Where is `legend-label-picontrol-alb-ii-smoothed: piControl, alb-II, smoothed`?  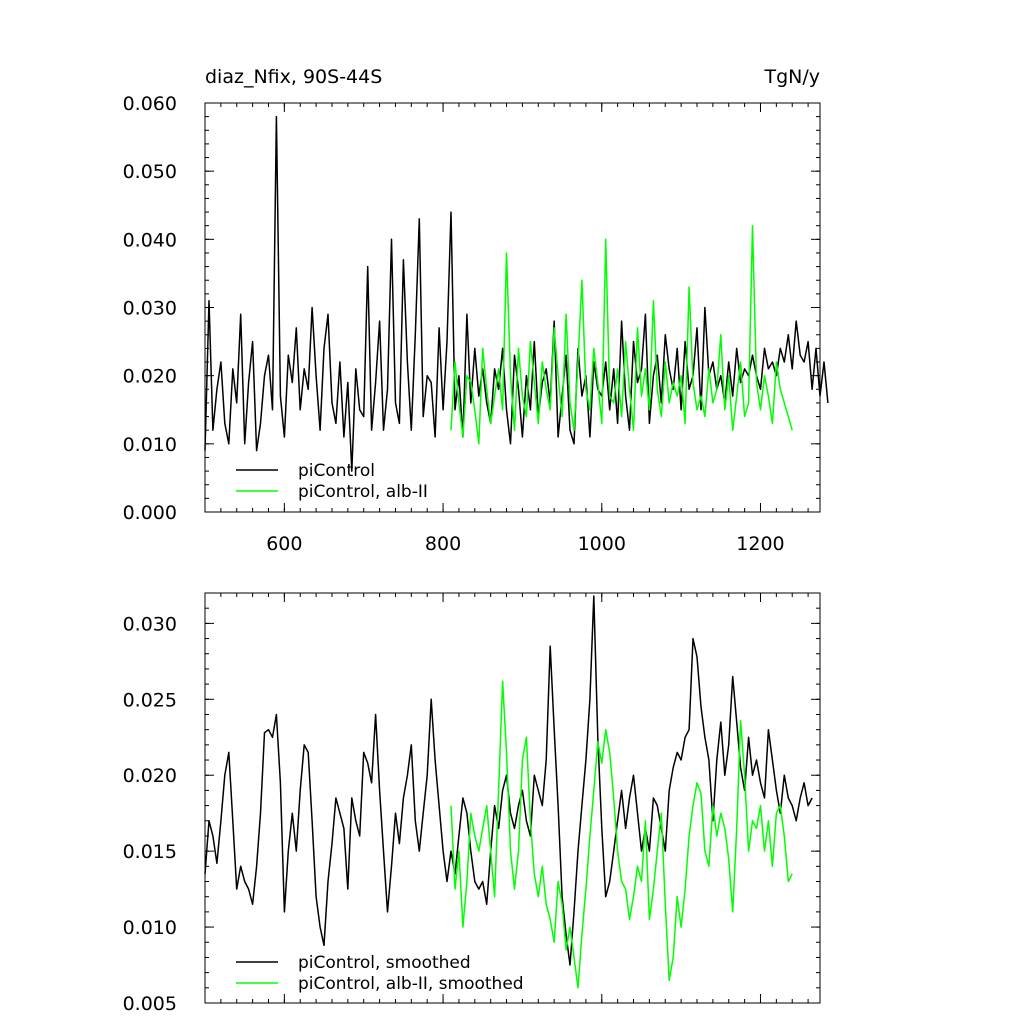 legend-label-picontrol-alb-ii-smoothed: piControl, alb-II, smoothed is located at coordinates (411, 984).